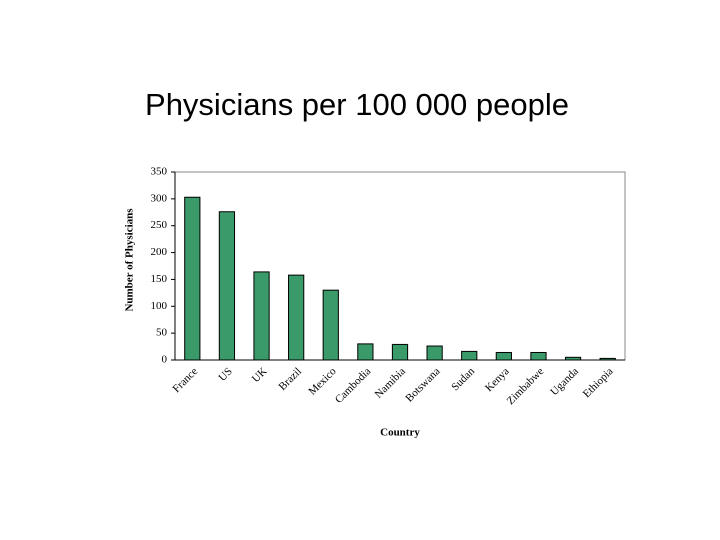 The height and width of the screenshot is (540, 720). Describe the element at coordinates (497, 379) in the screenshot. I see `x-tick-label: Kenya` at that location.